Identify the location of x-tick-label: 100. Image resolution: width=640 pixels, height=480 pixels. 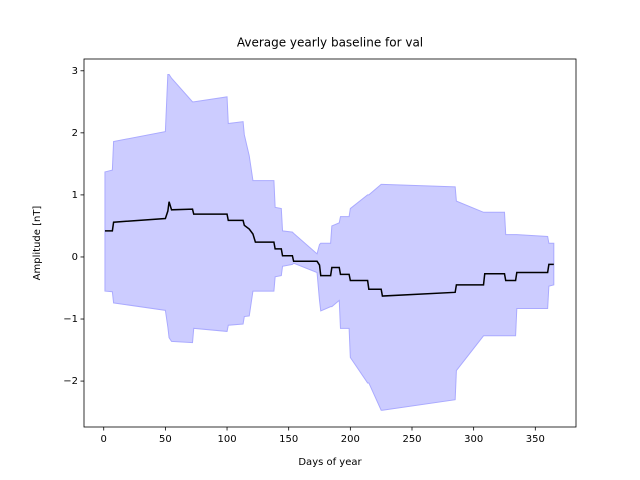
(226, 439).